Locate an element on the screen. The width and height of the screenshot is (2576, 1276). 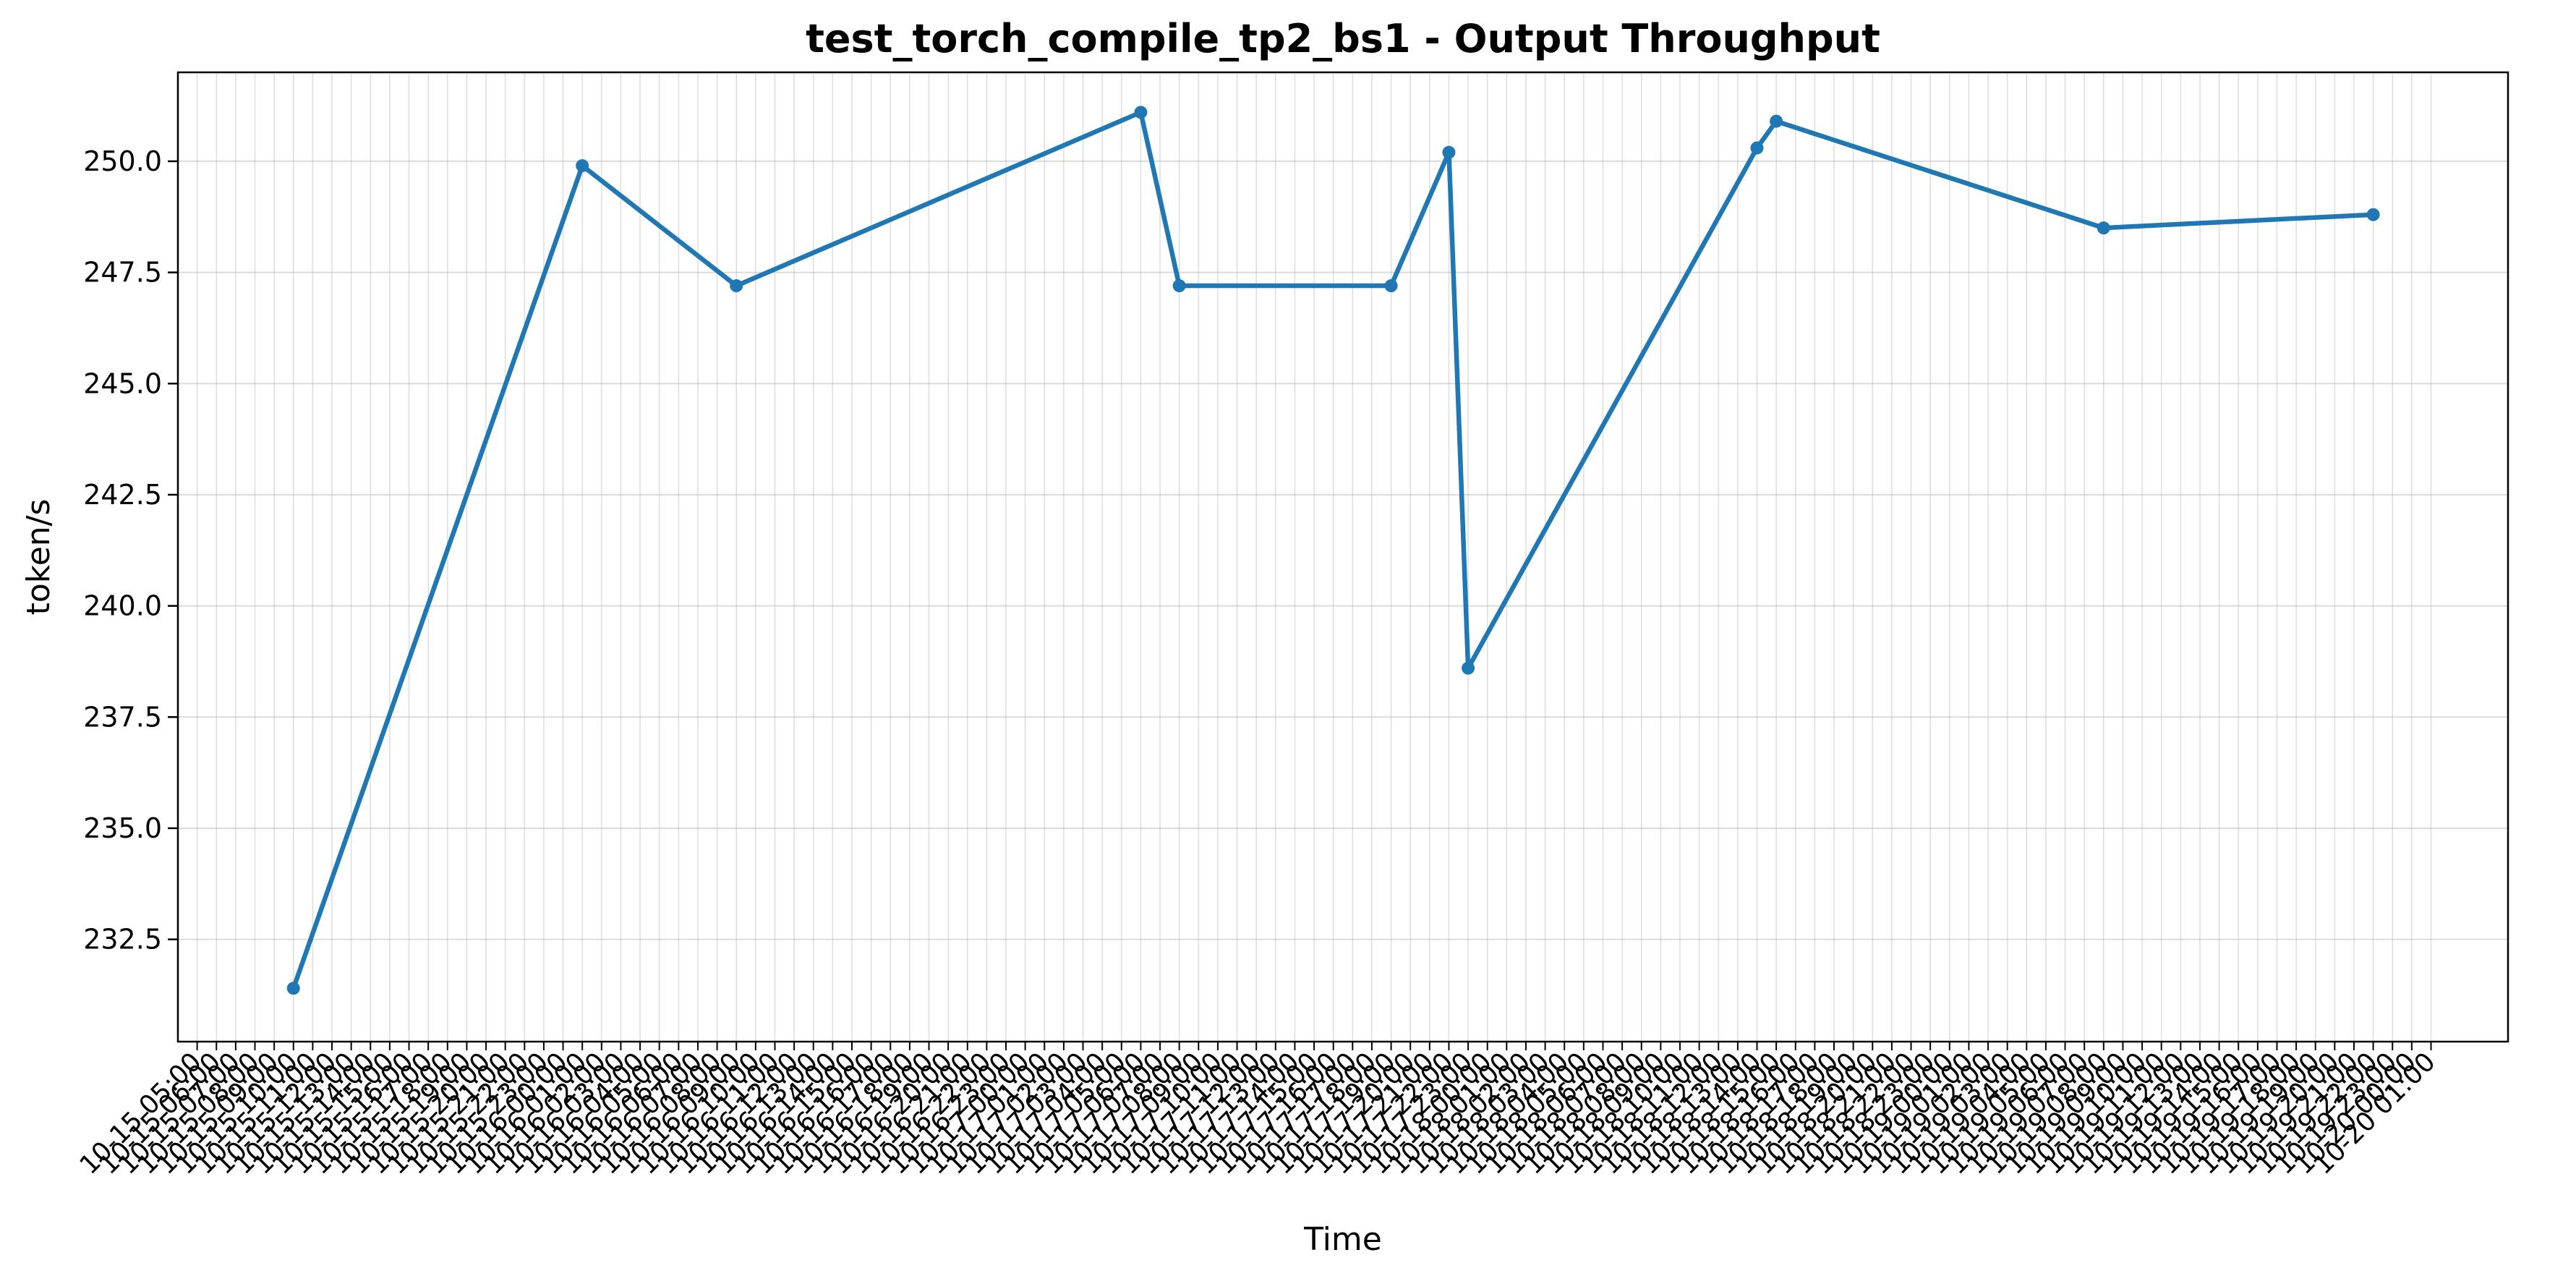
y-axis-ticks: 232.5 235.0 237.5 240.0 242.5 245.0 247.5 250.0 is located at coordinates (131, 550).